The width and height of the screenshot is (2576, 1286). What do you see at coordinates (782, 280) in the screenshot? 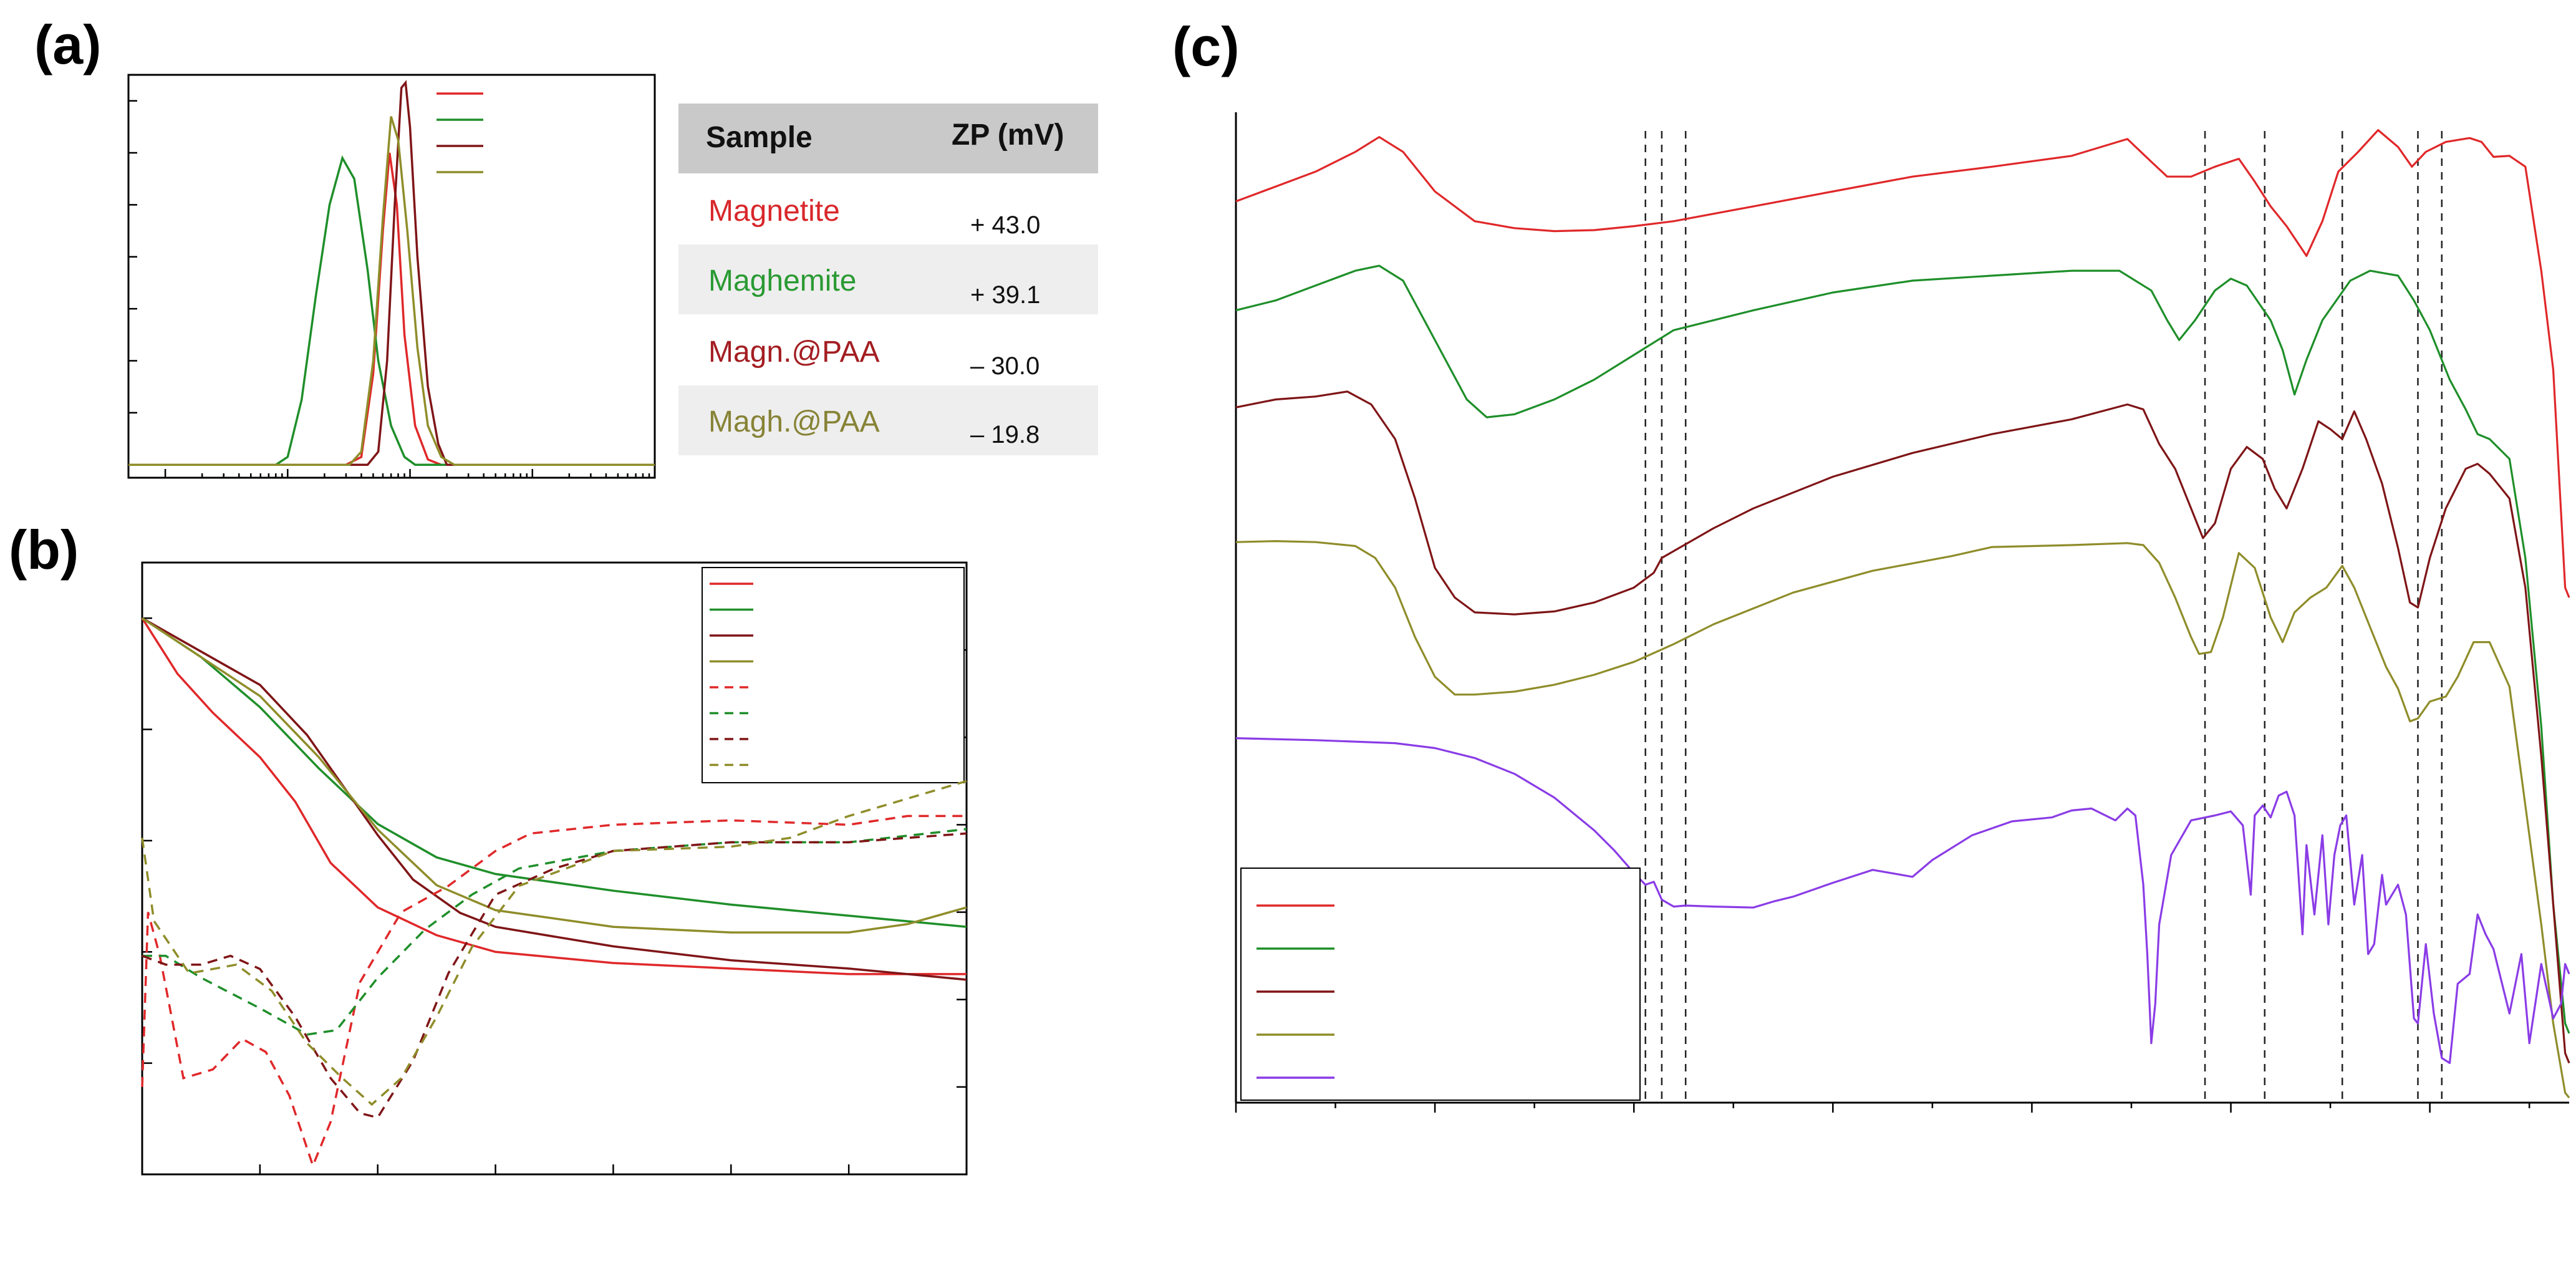
I see `zp-sample-maghemite: Maghemite` at bounding box center [782, 280].